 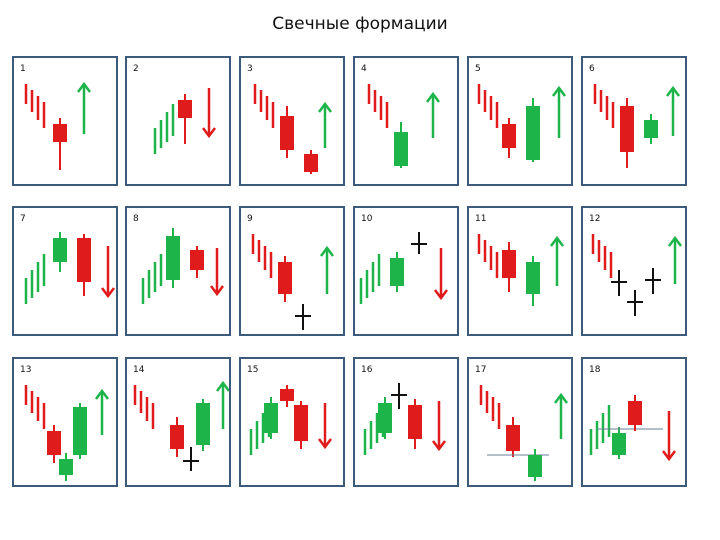 I want to click on pattern-panel-11: 11, so click(x=520, y=271).